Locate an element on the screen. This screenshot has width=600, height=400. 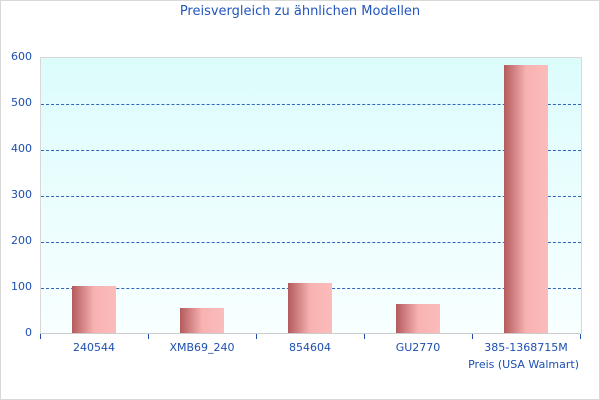
y-tick-label: 600 is located at coordinates (21, 56).